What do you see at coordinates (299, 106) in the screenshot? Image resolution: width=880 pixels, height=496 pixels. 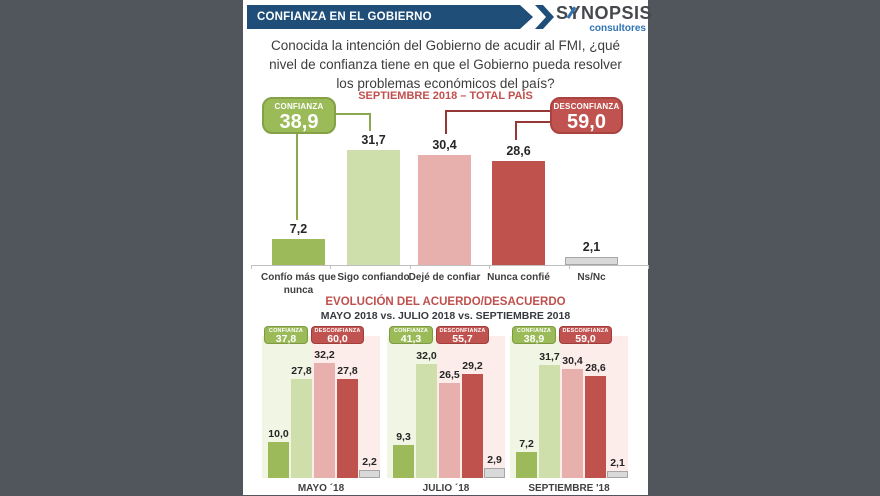 I see `confianza-box-label: CONFIANZA` at bounding box center [299, 106].